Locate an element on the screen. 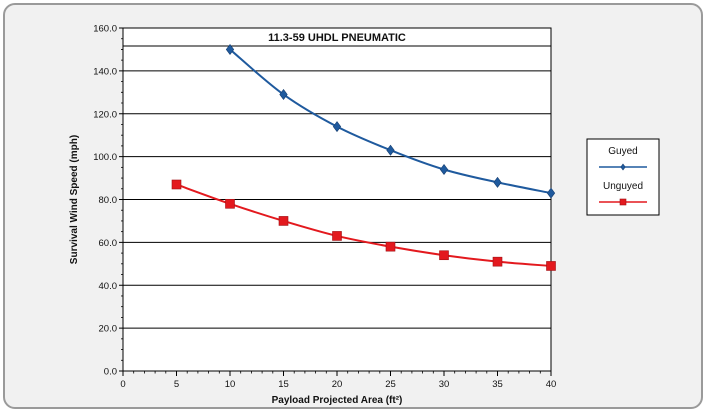  x-tick-label-7: 35 is located at coordinates (497, 384).